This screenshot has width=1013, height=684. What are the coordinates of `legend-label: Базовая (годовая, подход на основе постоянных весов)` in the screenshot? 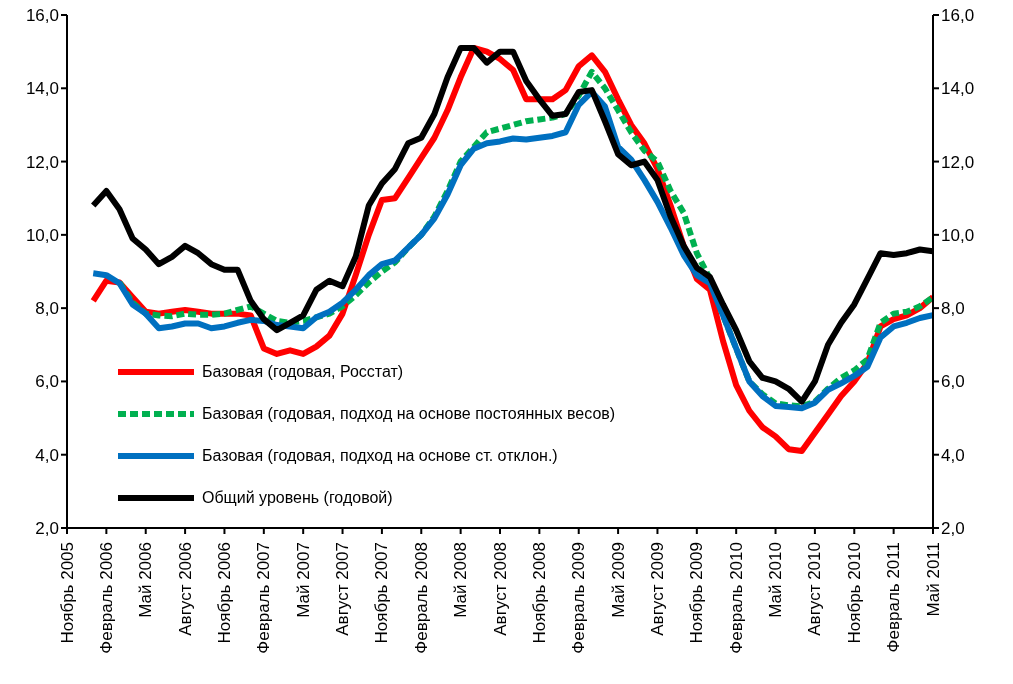 It's located at (409, 414).